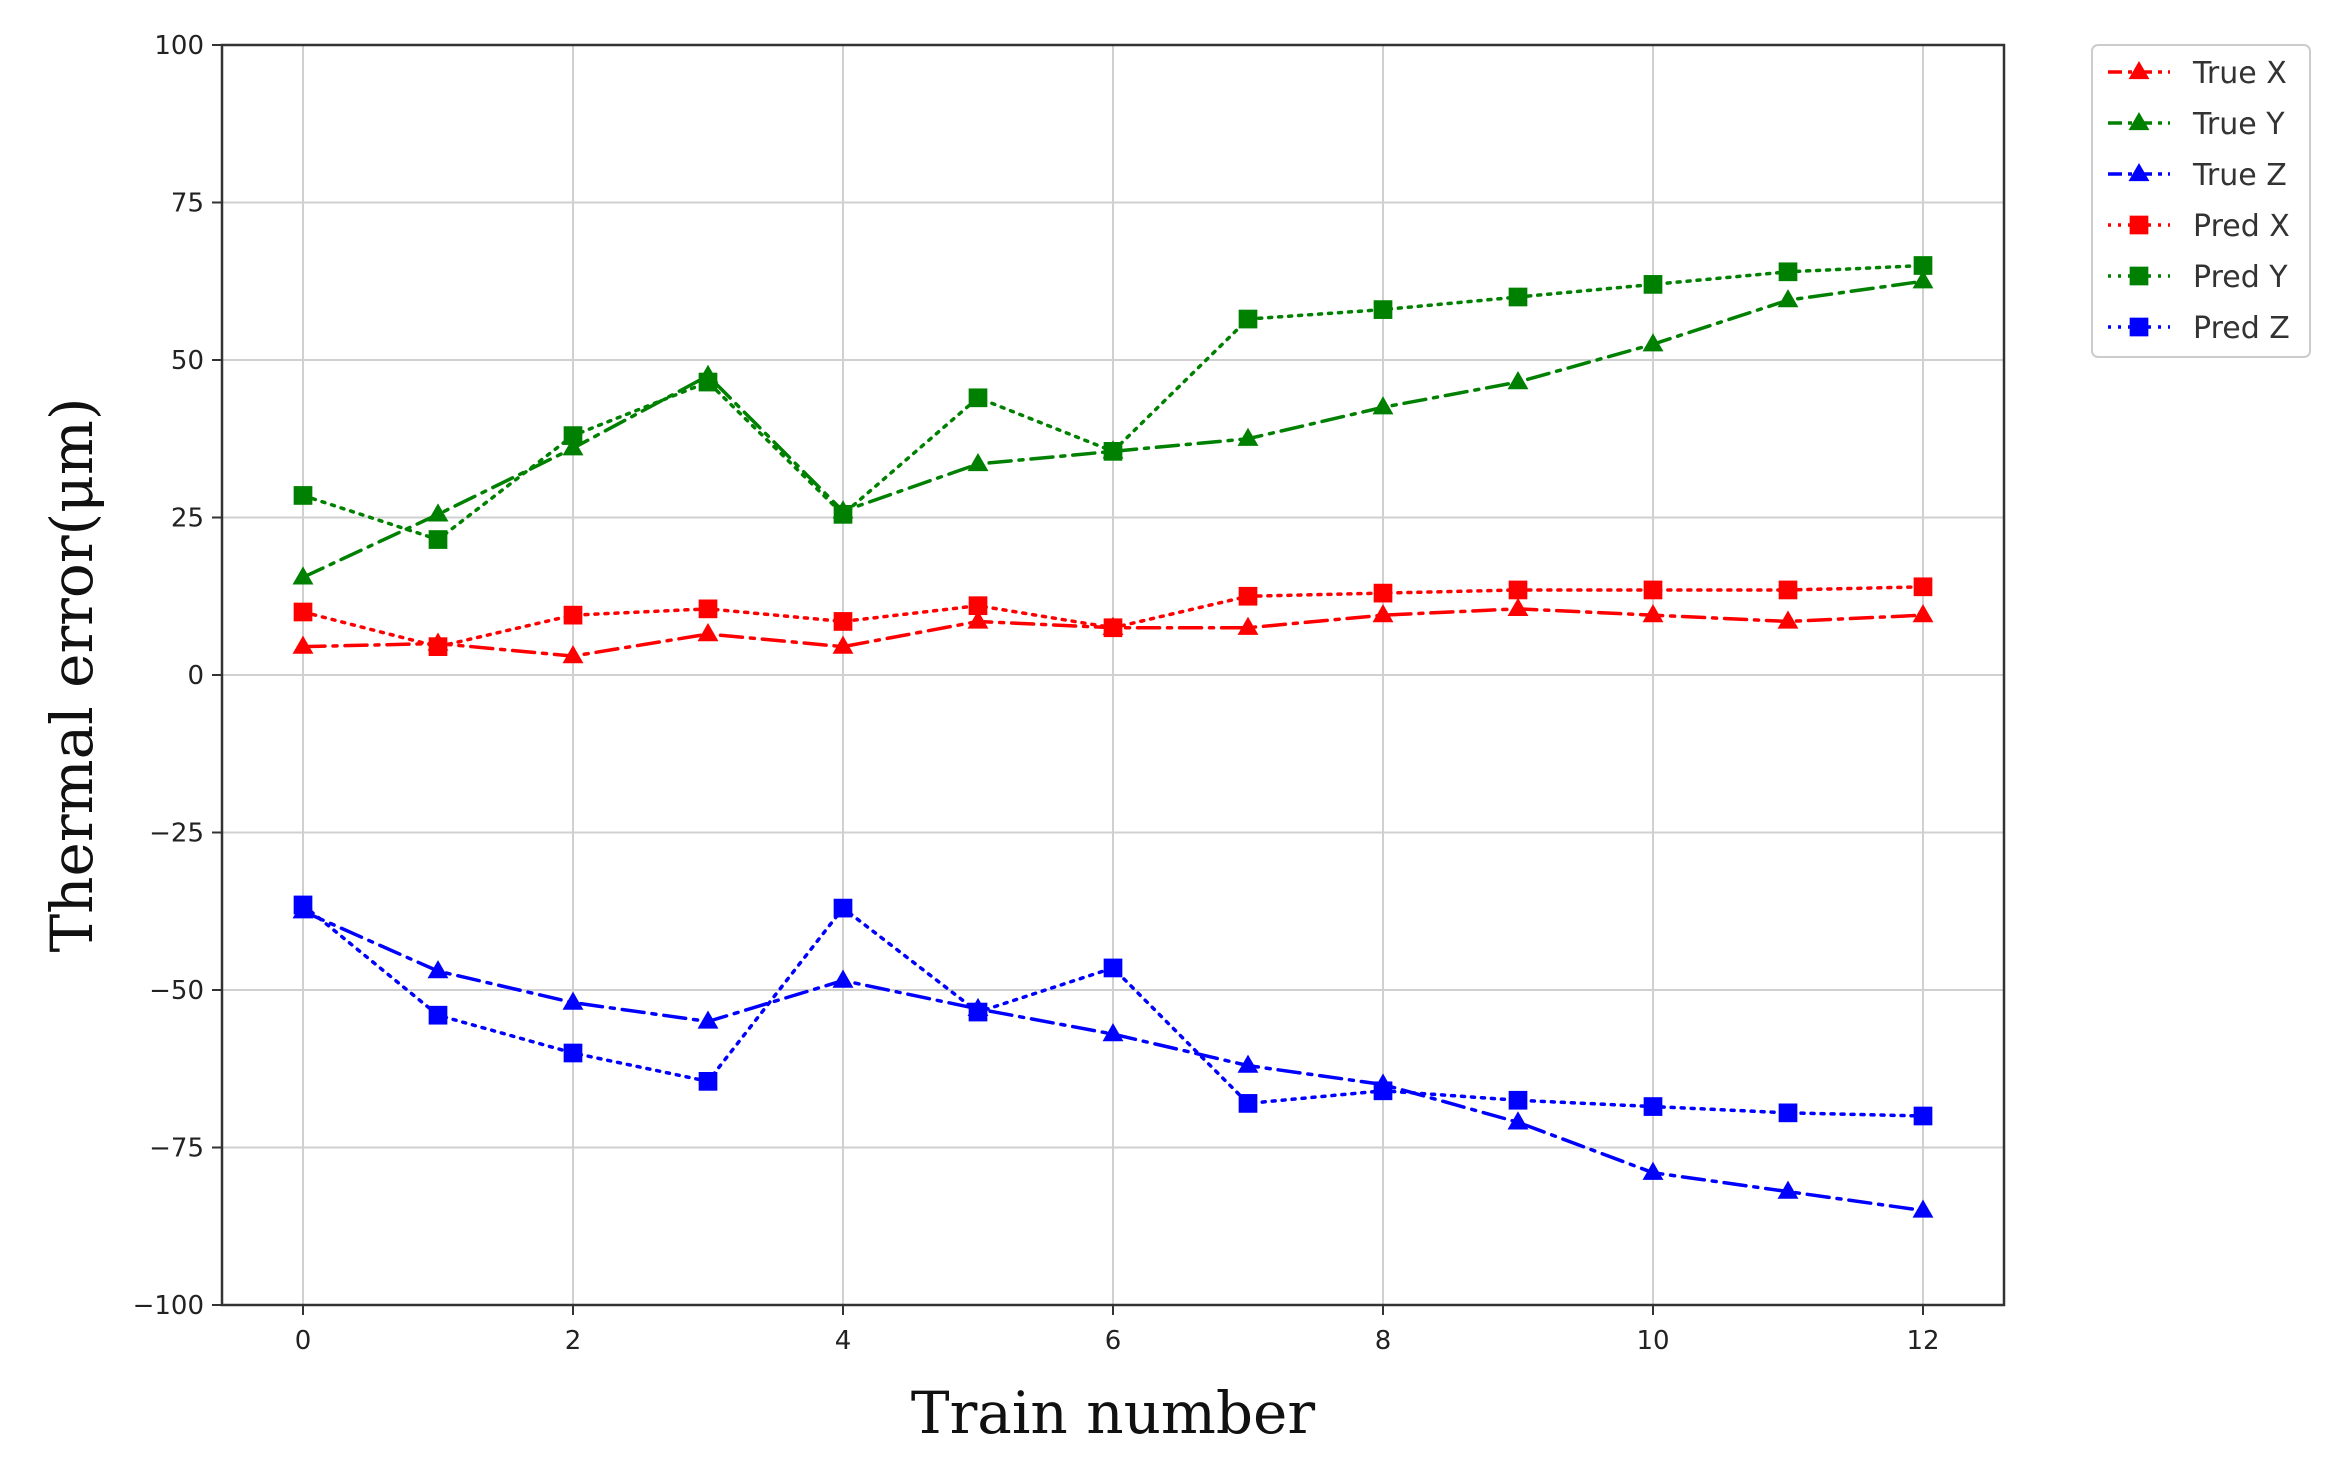 The width and height of the screenshot is (2339, 1459). I want to click on x-axis-label: Train number, so click(1113, 1413).